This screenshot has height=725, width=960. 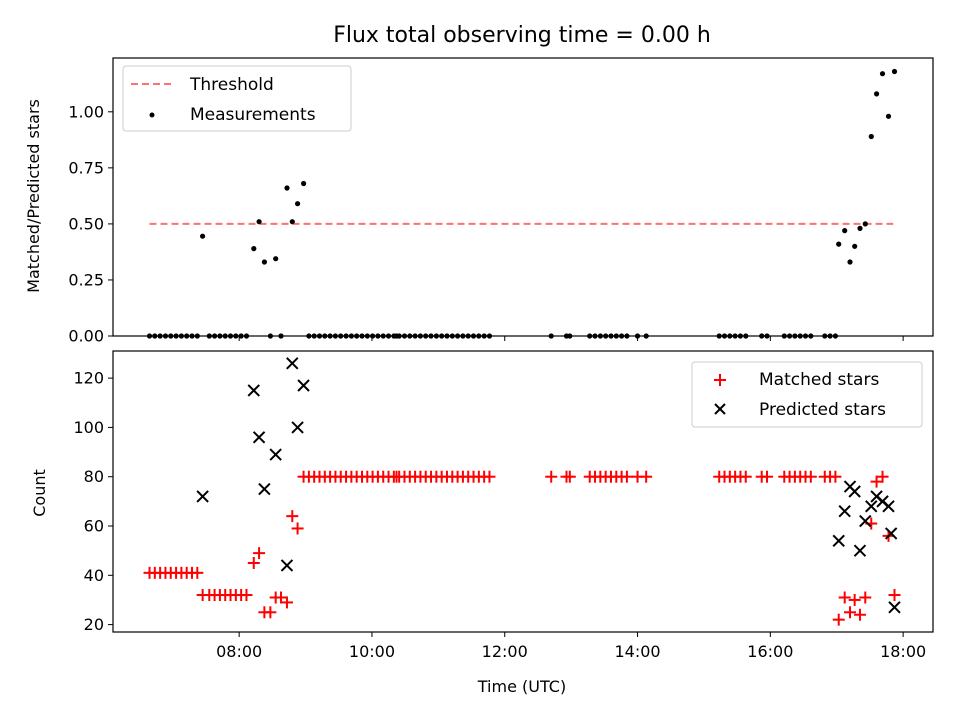 I want to click on bottom-legend: Matched stars Predicted stars, so click(x=807, y=394).